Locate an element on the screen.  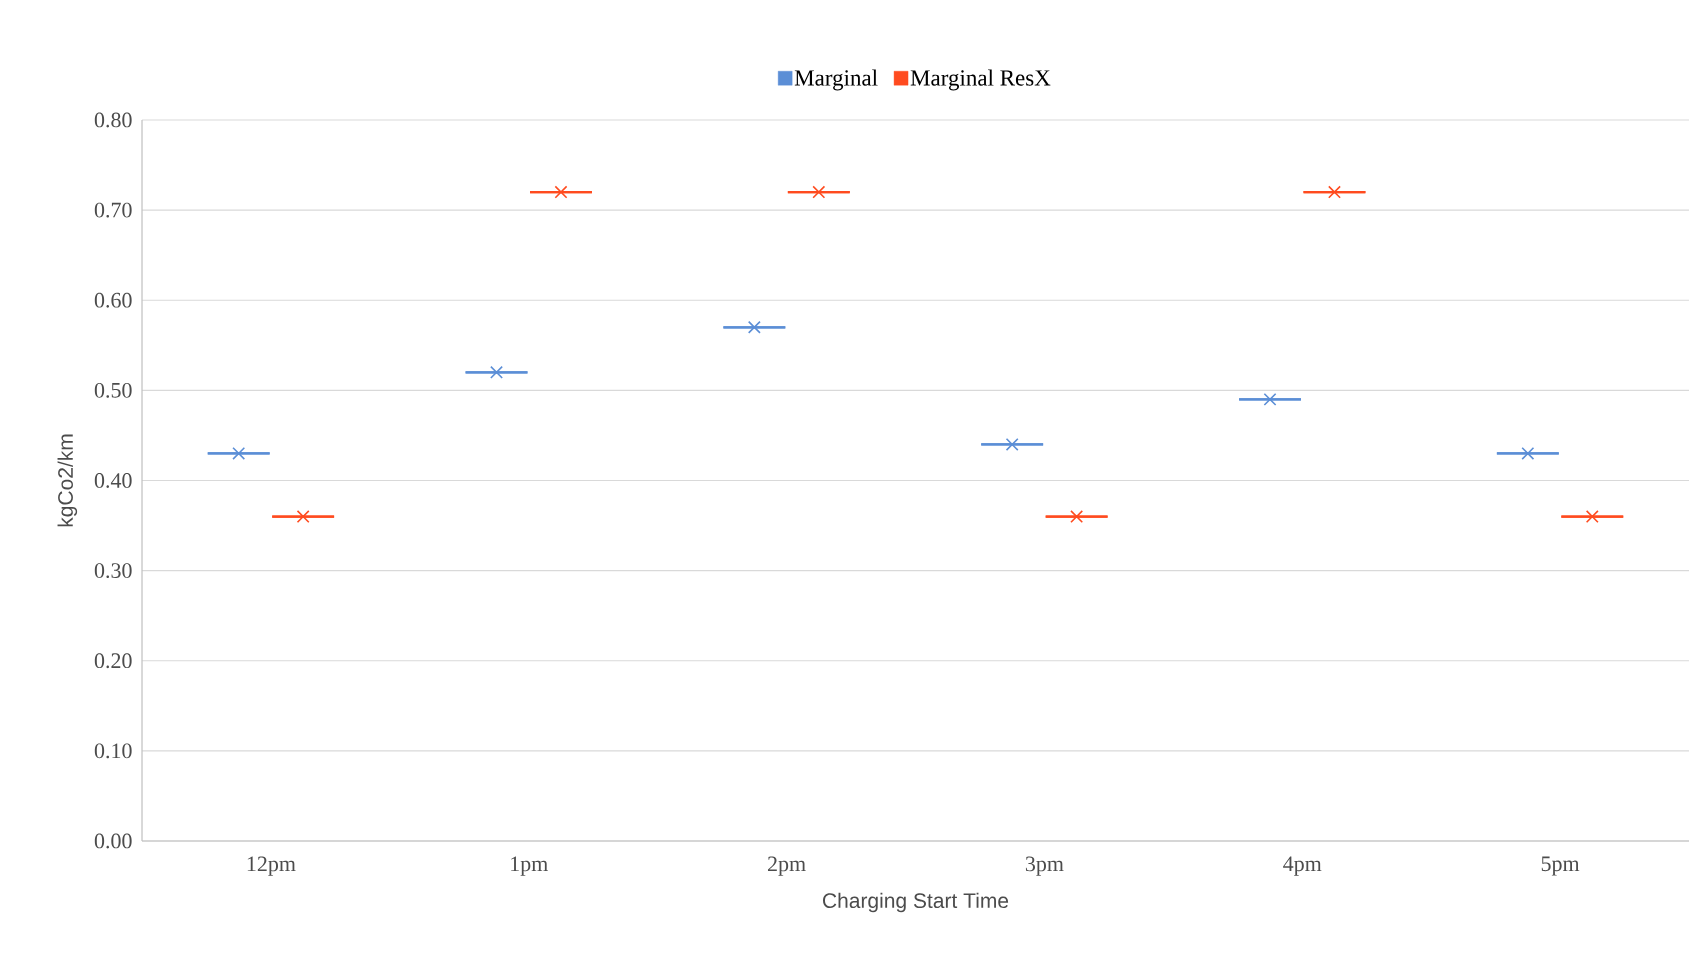
y-tick-label: 0.50 is located at coordinates (113, 390).